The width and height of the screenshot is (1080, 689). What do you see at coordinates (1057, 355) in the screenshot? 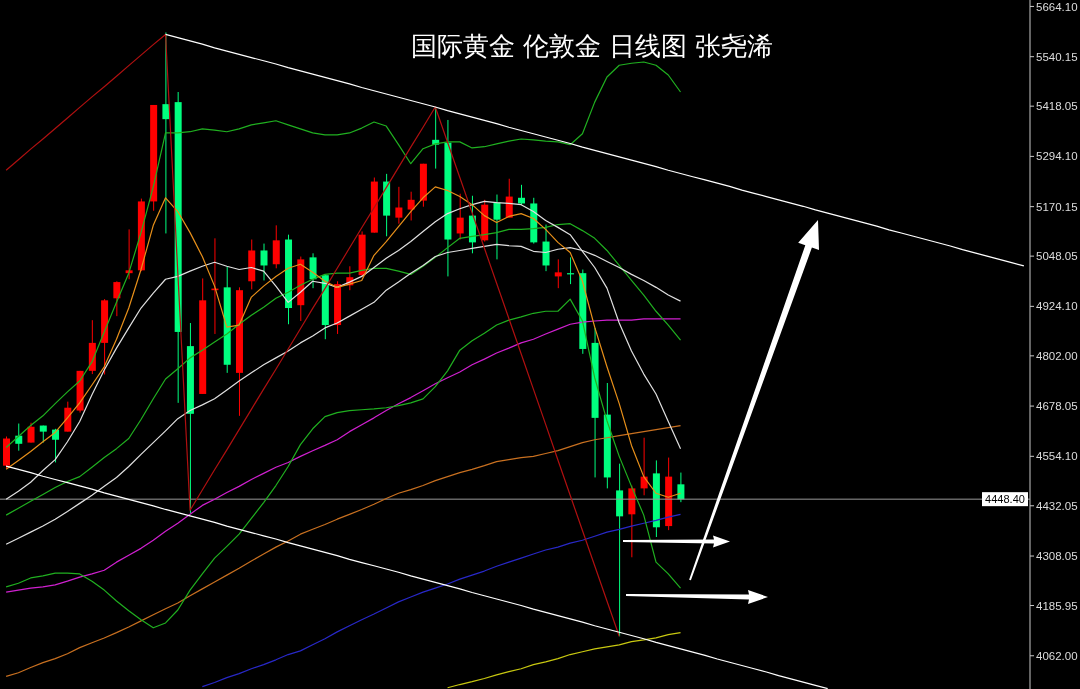
I see `y-tick-label: 4802.00` at bounding box center [1057, 355].